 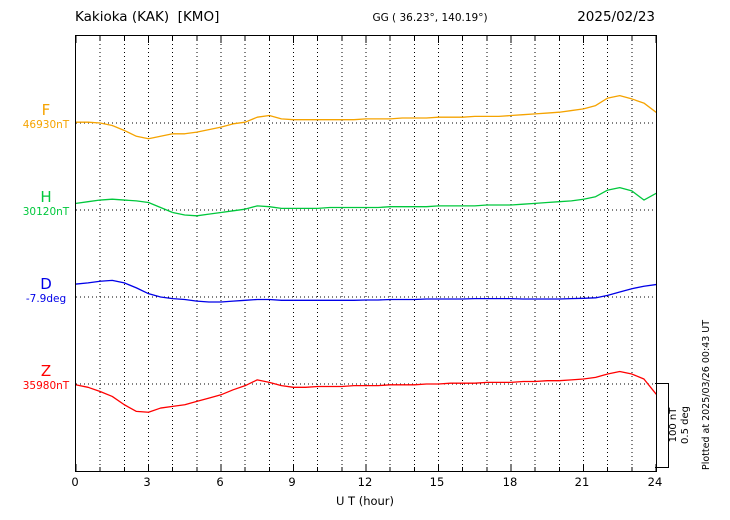 I want to click on geographic-coordinates: GG ( 36.23°, 140.19°), so click(x=430, y=18).